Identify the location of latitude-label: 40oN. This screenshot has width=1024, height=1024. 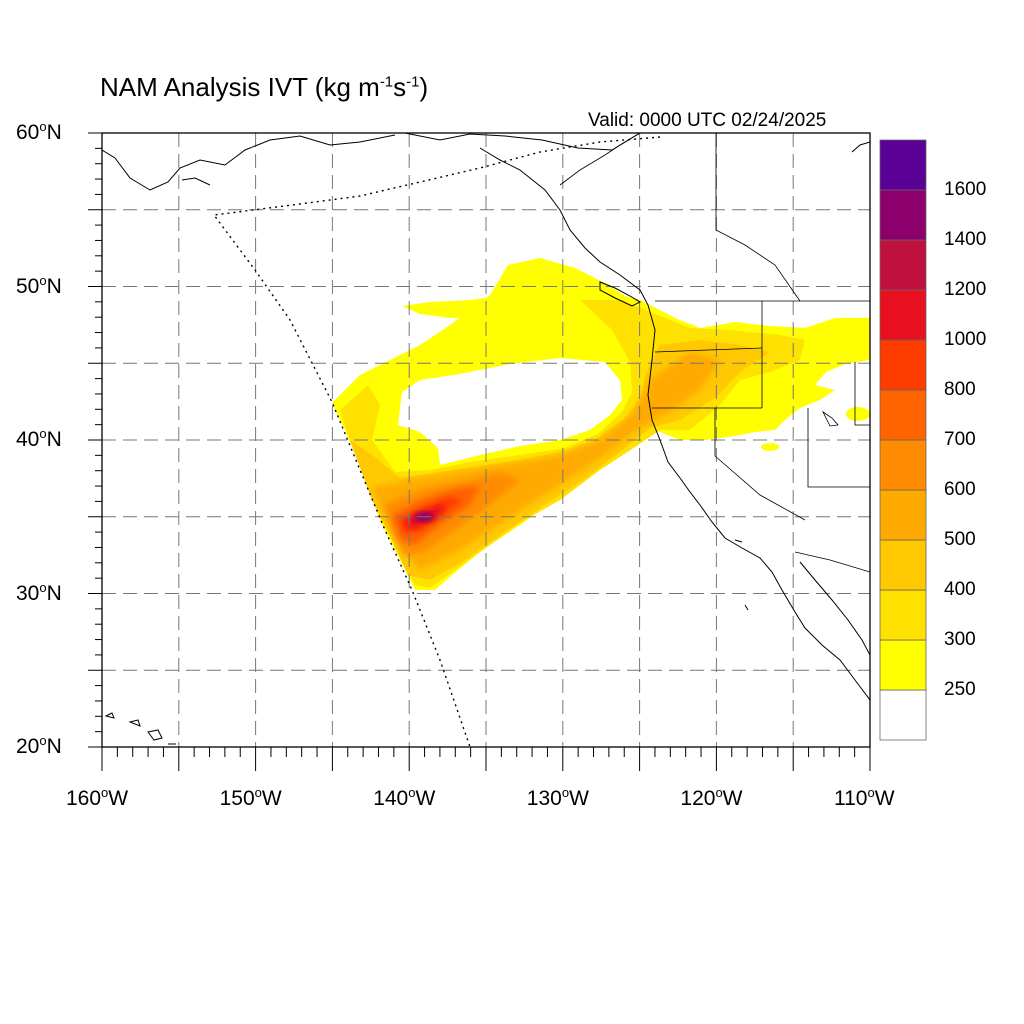
(39, 438).